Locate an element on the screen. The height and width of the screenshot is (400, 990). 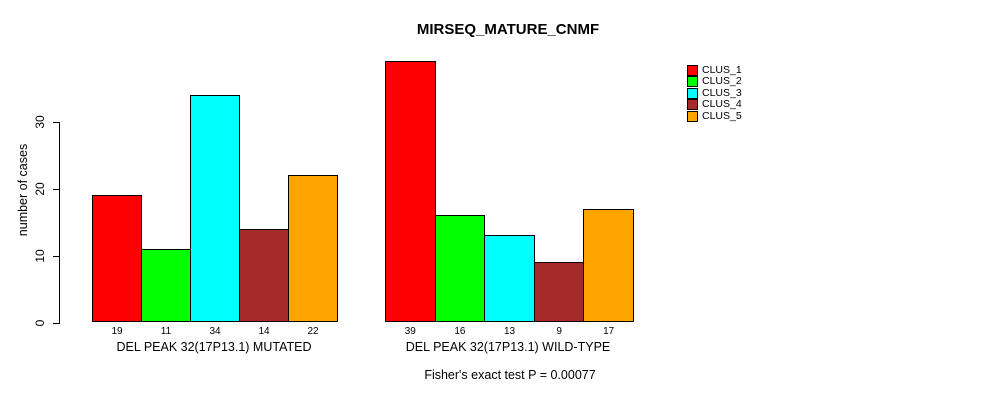
y-tick-label: 30 is located at coordinates (40, 121).